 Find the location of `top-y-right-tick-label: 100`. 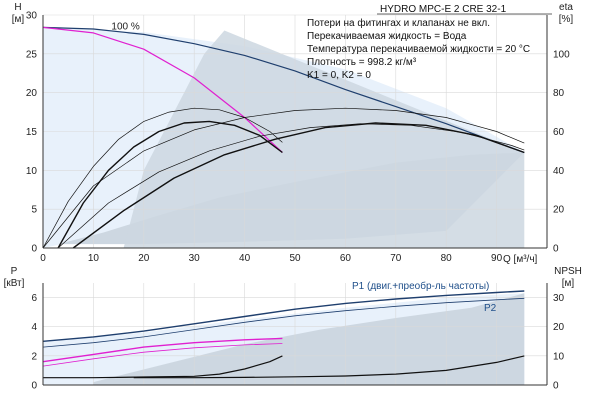

top-y-right-tick-label: 100 is located at coordinates (561, 54).